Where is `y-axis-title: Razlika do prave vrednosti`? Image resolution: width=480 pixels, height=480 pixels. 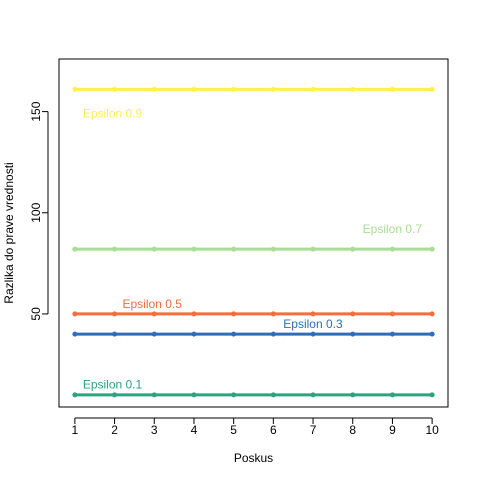
y-axis-title: Razlika do prave vrednosti is located at coordinates (9, 232).